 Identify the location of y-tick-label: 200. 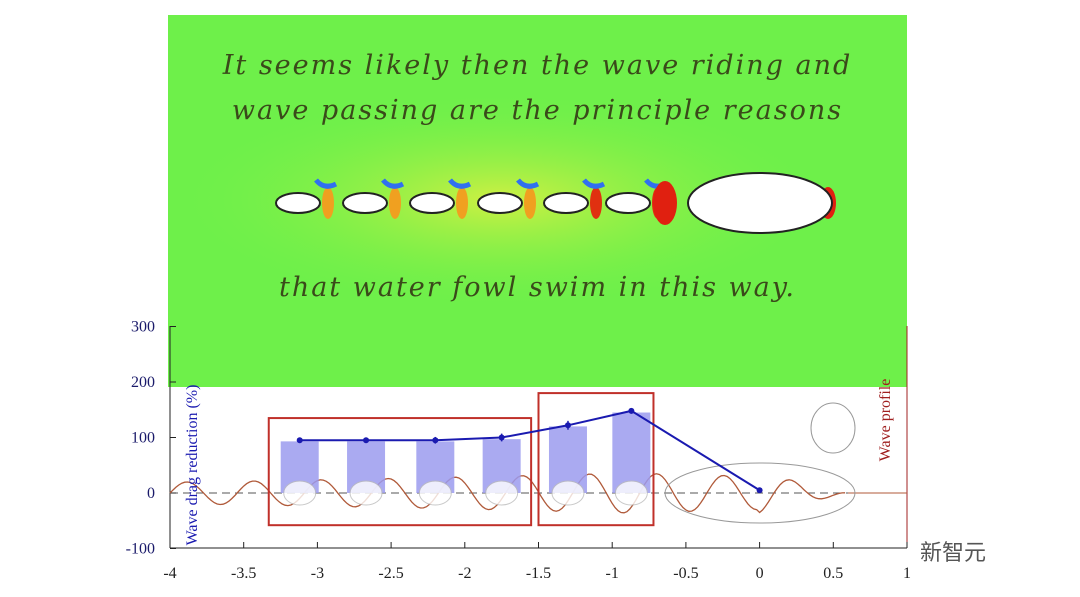
(143, 382).